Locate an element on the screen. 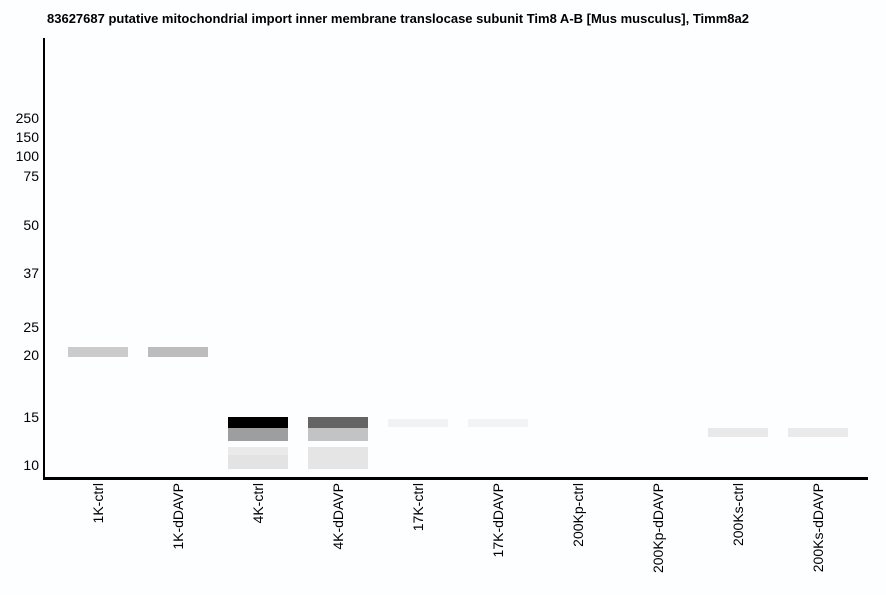 The height and width of the screenshot is (595, 886). y-axis-tick-label: 25 is located at coordinates (31, 327).